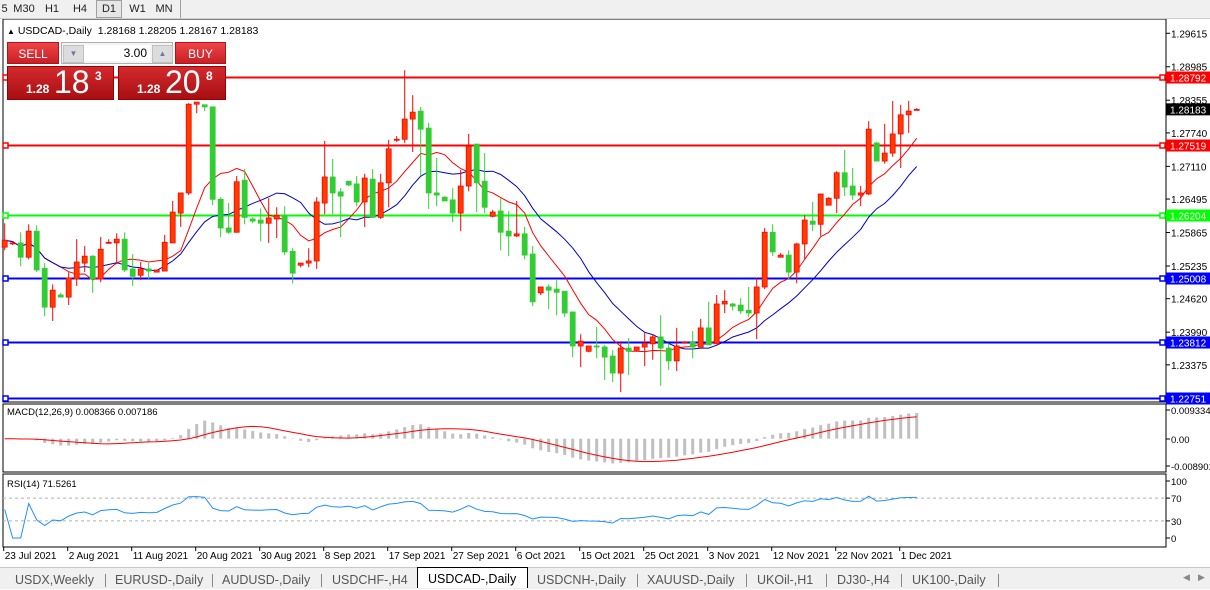  I want to click on tab-ukoil-h1: UKOil-,H1, so click(785, 580).